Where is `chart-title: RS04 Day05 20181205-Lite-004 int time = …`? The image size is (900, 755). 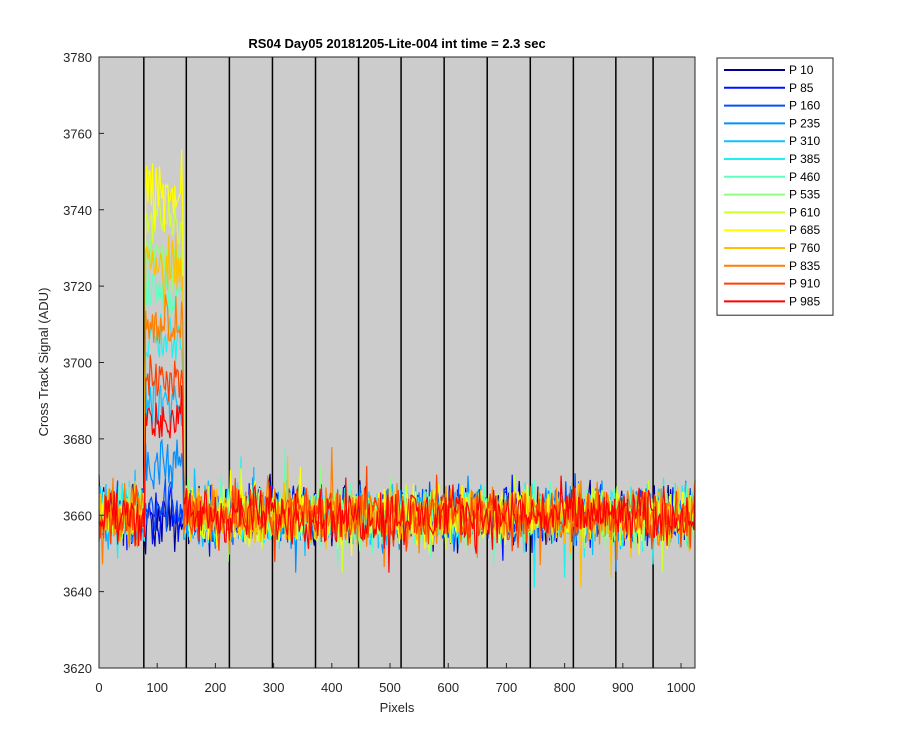
chart-title: RS04 Day05 20181205-Lite-004 int time = … is located at coordinates (396, 43).